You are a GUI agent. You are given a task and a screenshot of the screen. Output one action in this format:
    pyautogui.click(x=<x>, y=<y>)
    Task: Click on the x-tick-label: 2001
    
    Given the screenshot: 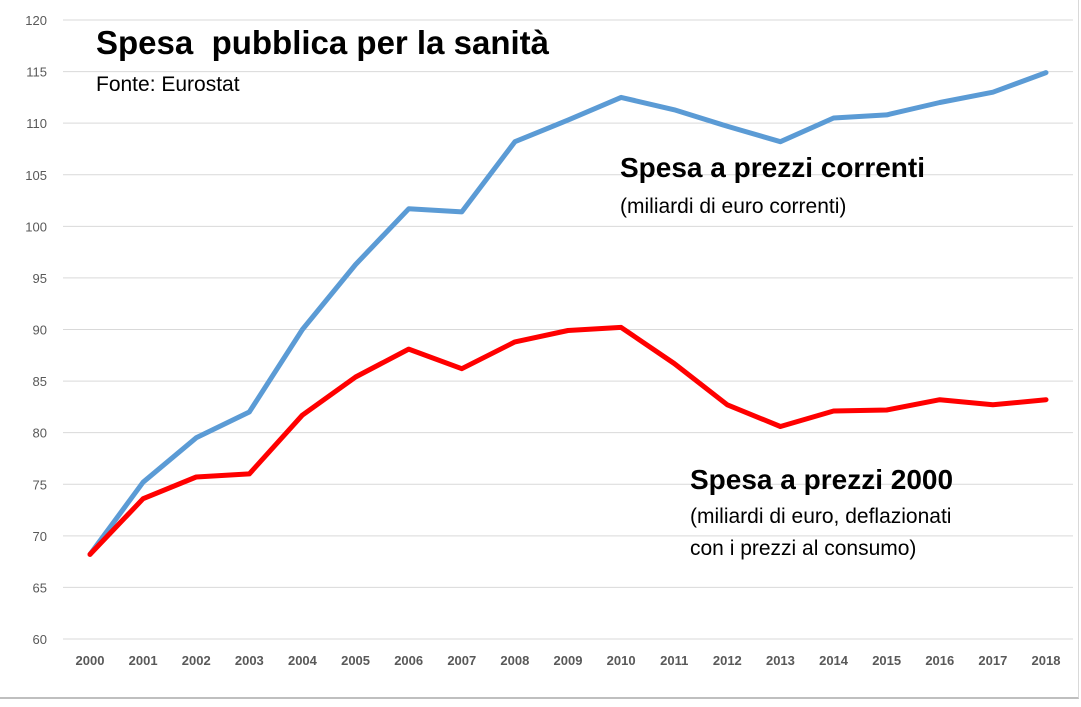 What is the action you would take?
    pyautogui.click(x=143, y=660)
    